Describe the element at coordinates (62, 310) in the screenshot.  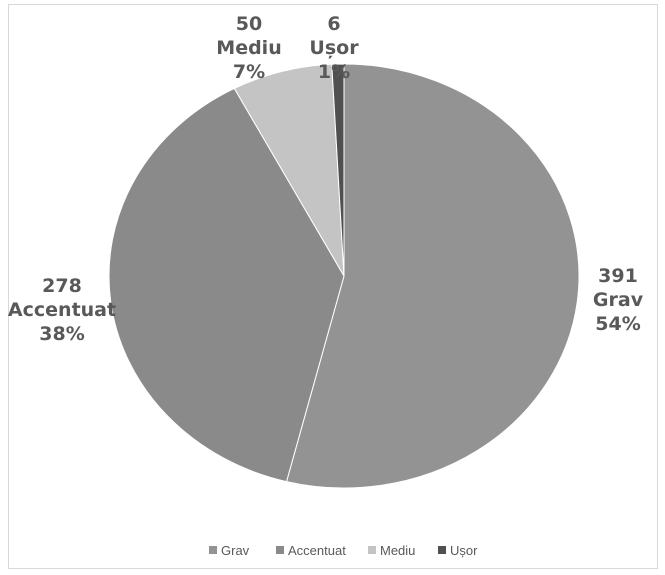
I see `data-label-accentuat: 278 Accentuat 38%` at that location.